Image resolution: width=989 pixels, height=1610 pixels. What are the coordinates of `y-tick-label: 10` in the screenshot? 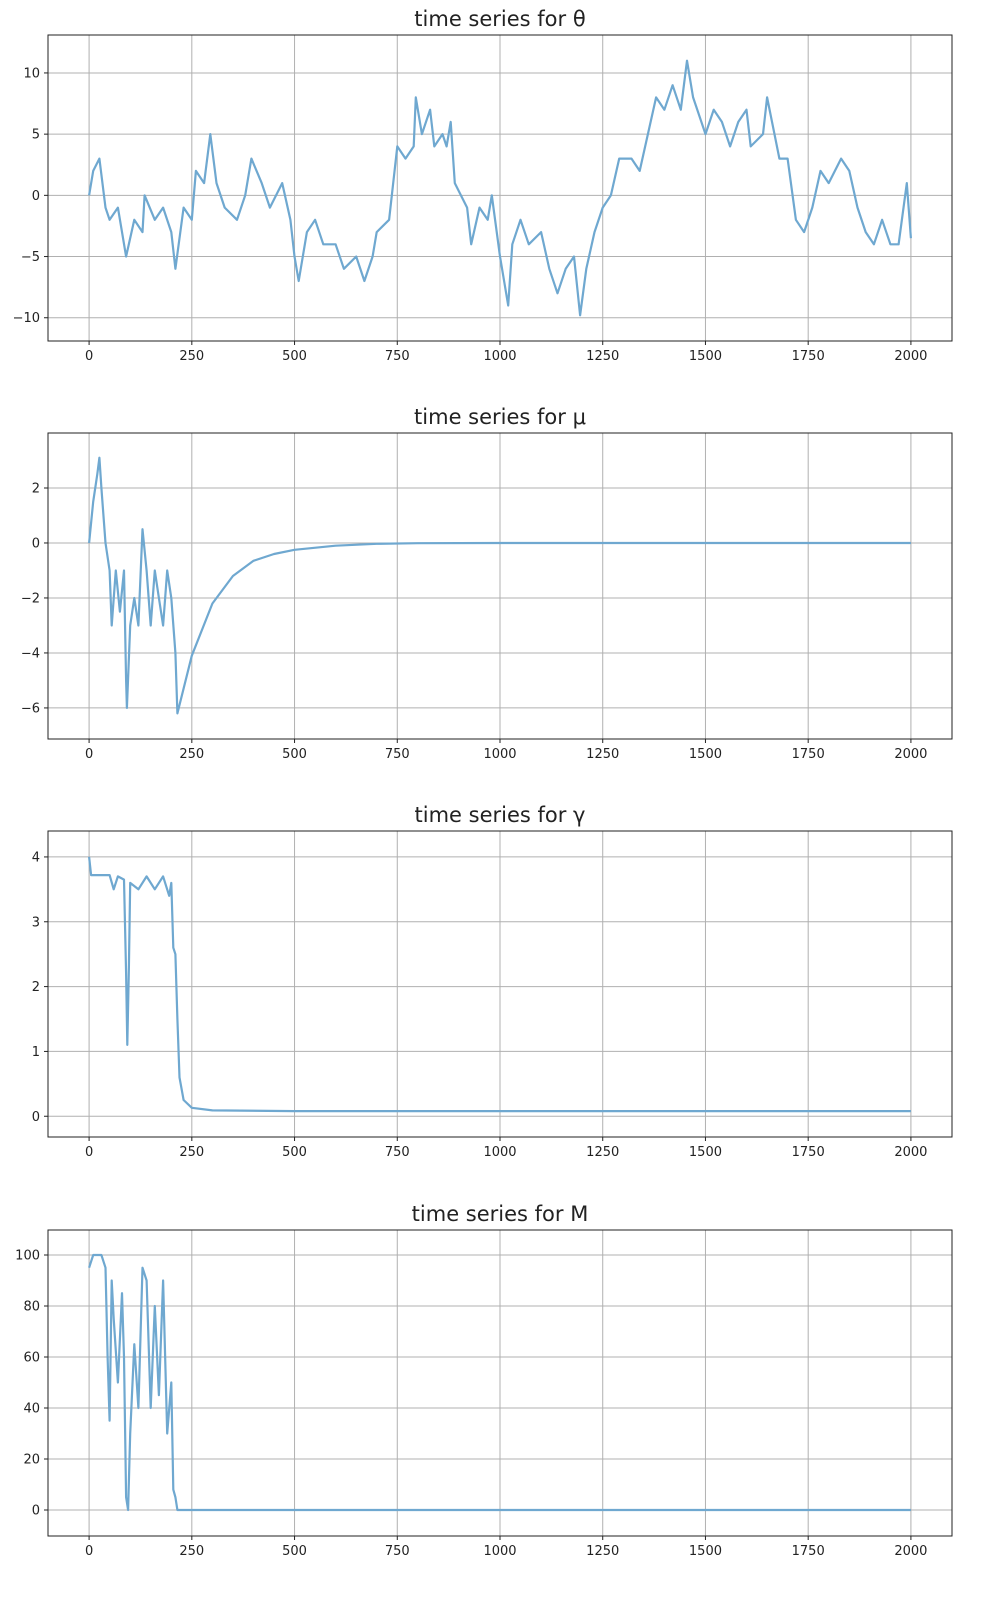 It's located at (31, 73).